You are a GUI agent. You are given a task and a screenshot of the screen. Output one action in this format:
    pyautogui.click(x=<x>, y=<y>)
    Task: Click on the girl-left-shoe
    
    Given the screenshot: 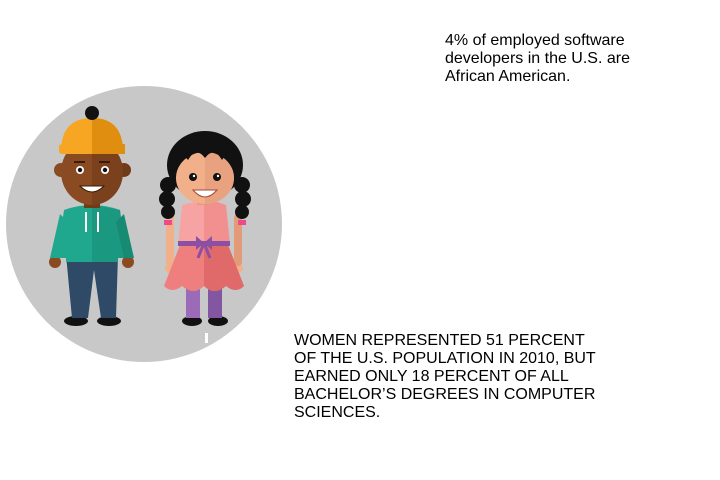 What is the action you would take?
    pyautogui.click(x=192, y=321)
    